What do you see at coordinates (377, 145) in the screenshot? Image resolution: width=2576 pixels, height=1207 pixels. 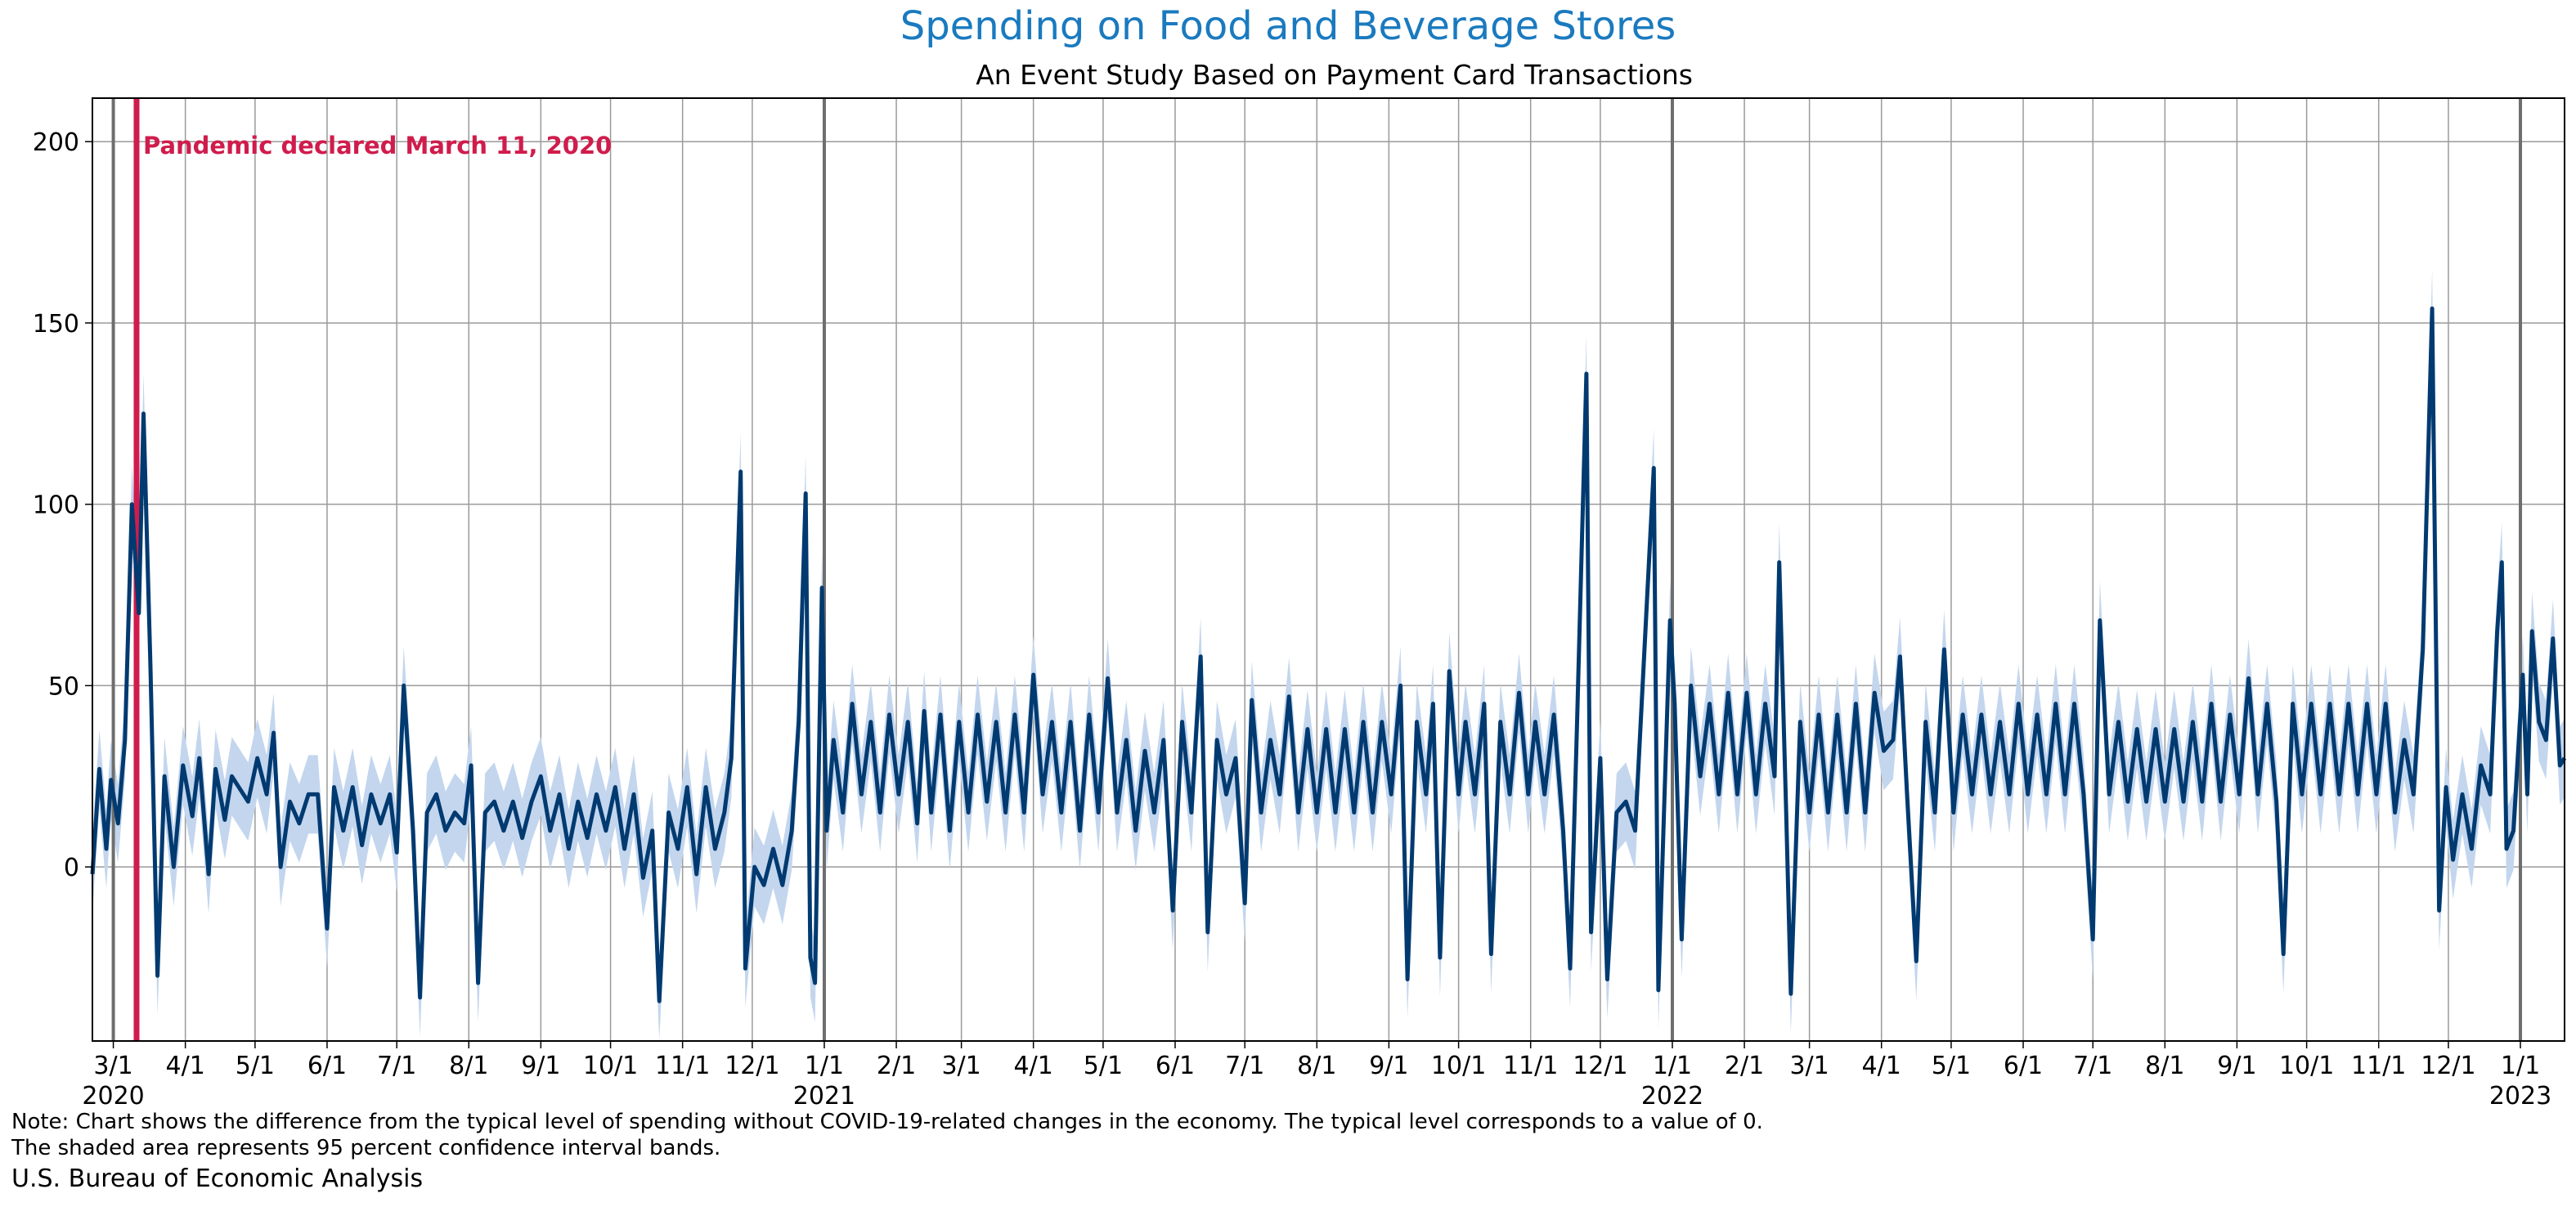 I see `event-label: Pandemic declared March 11, 2020` at bounding box center [377, 145].